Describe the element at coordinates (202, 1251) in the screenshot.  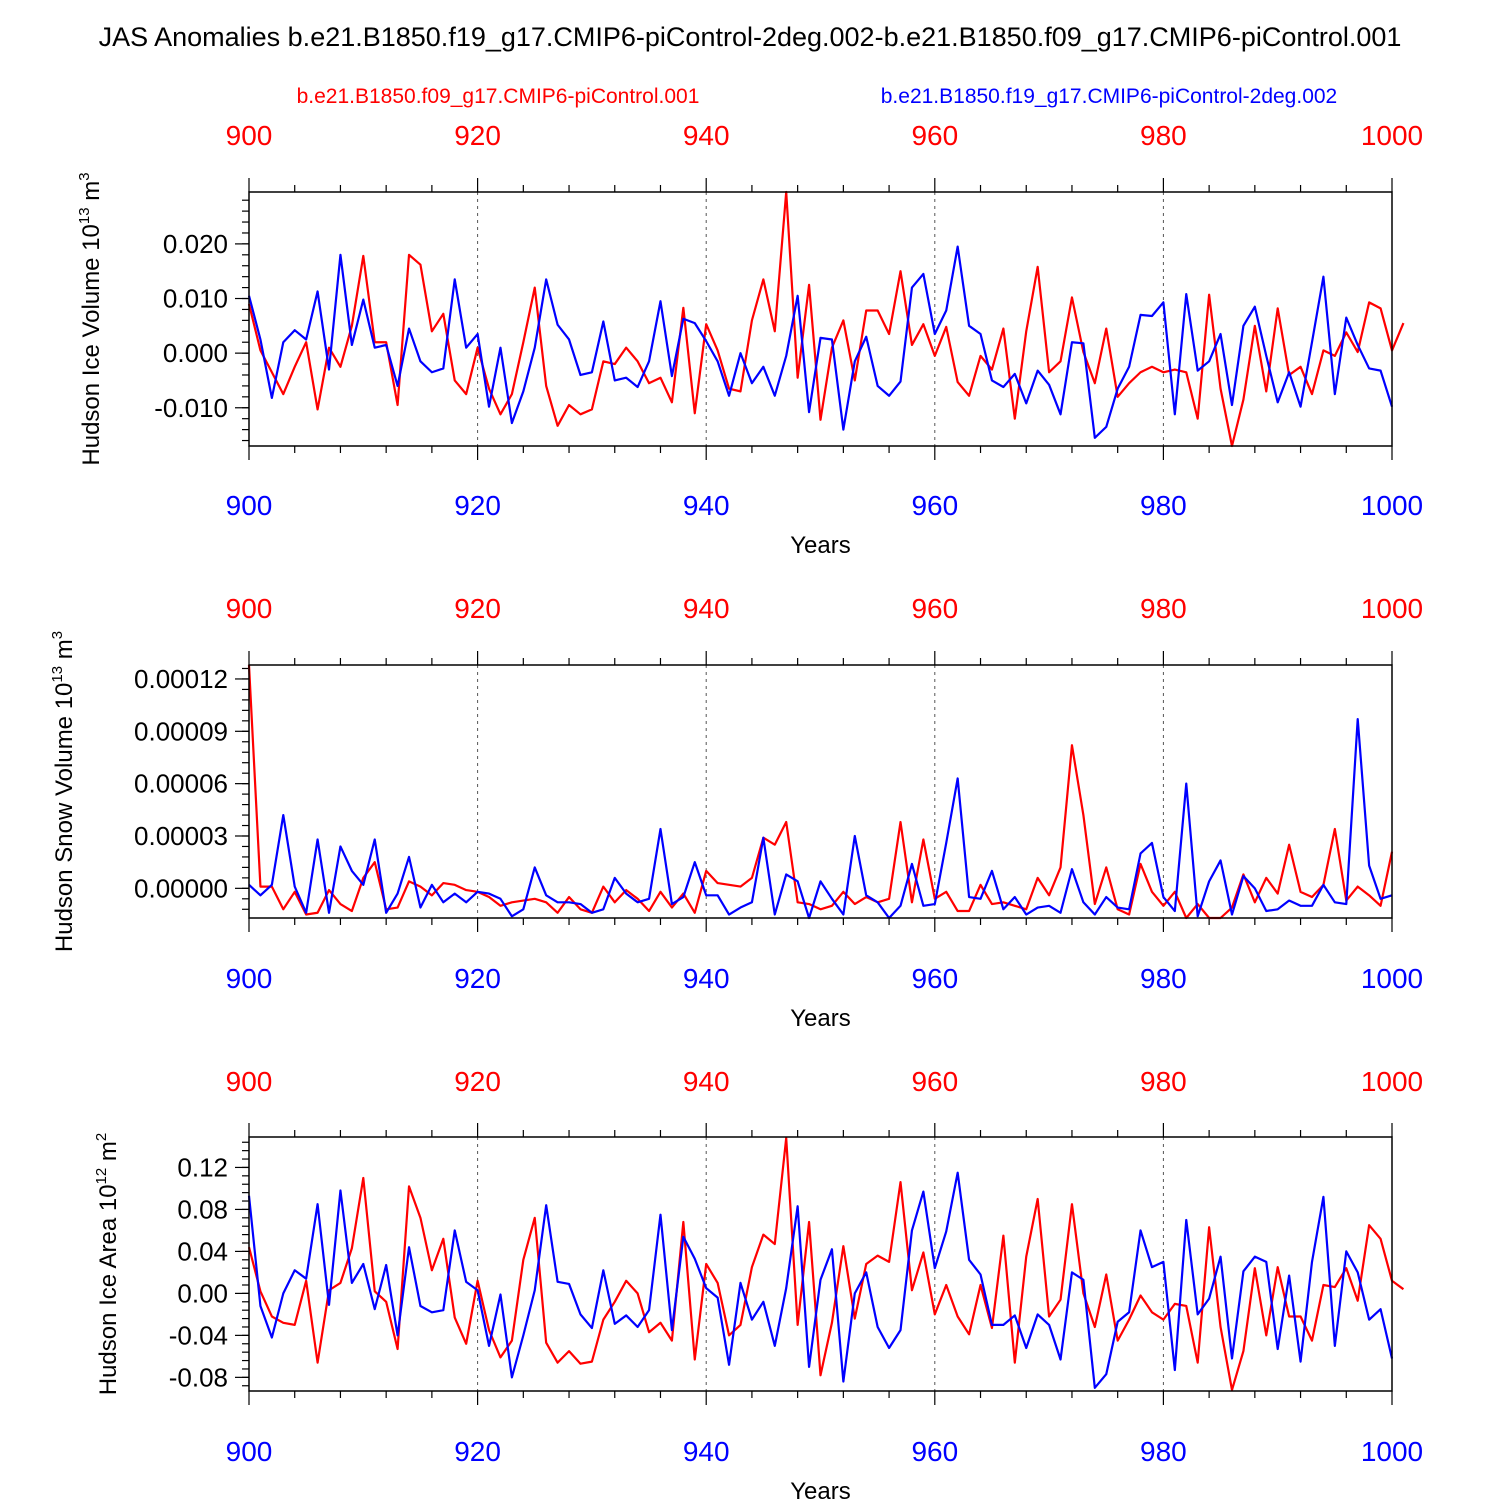
I see `y-tick-label: 0.04` at that location.